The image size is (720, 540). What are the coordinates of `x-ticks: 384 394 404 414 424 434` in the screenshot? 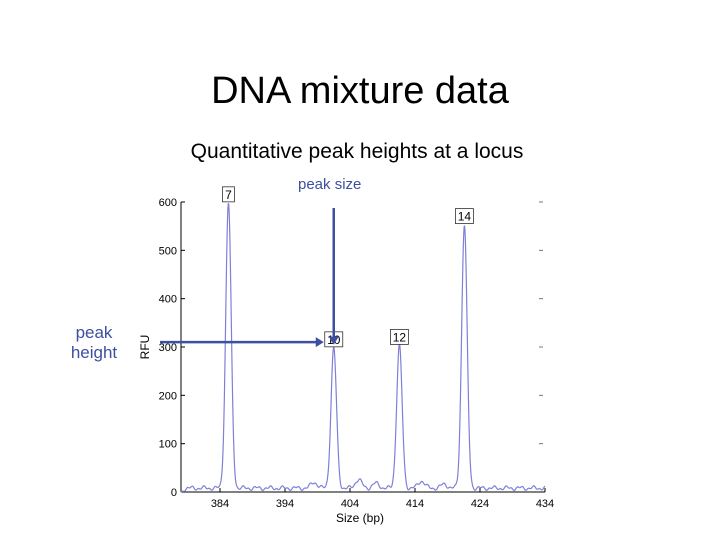 It's located at (382, 499).